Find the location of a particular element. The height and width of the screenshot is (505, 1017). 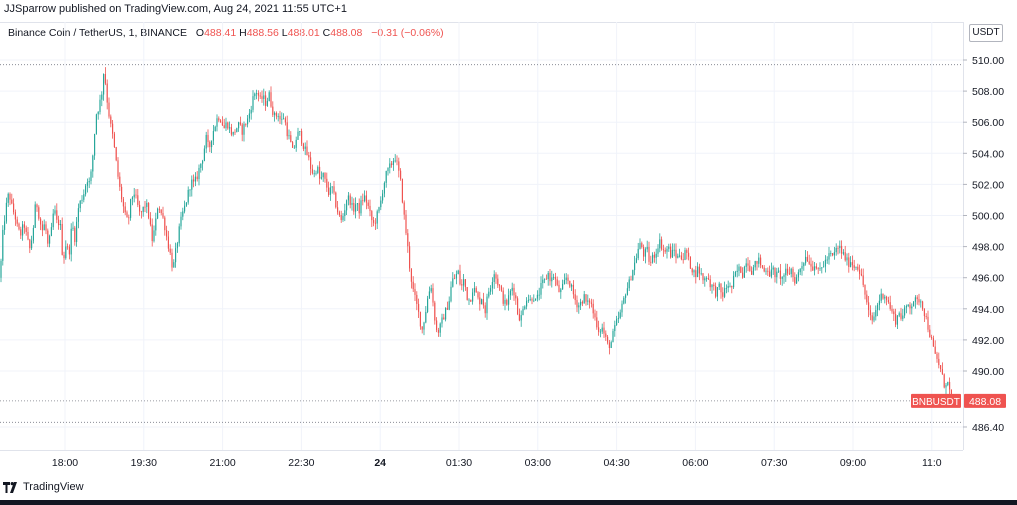

close-value: 488.08 is located at coordinates (346, 33).